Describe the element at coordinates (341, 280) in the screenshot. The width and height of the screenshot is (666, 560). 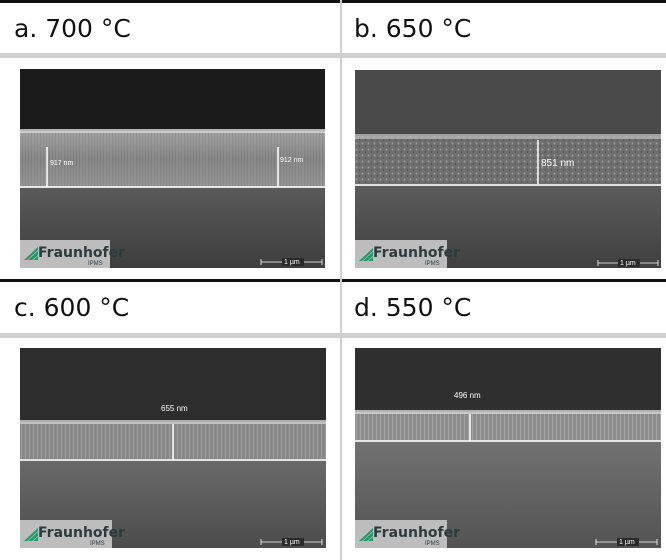
I see `column-divider` at that location.